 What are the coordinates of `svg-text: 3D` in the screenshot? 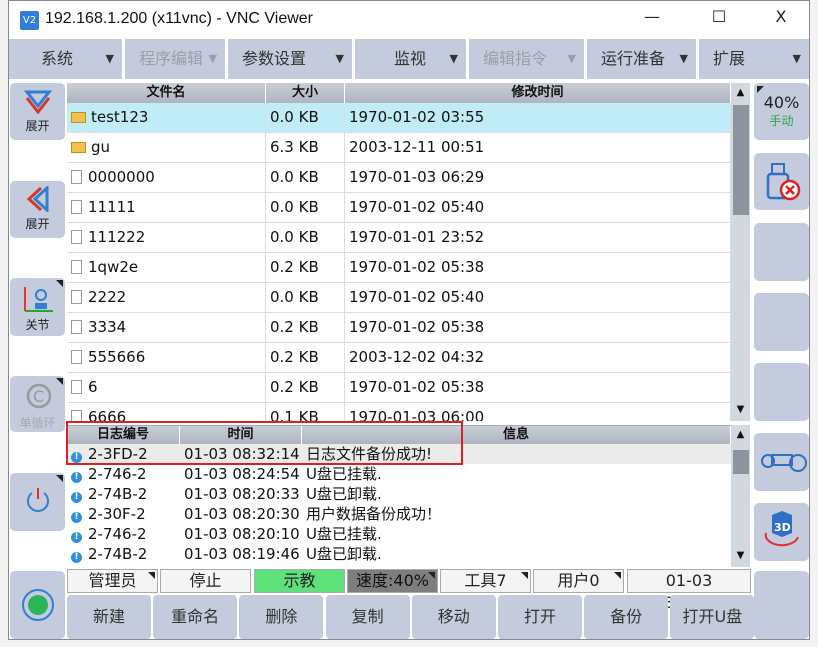 It's located at (782, 527).